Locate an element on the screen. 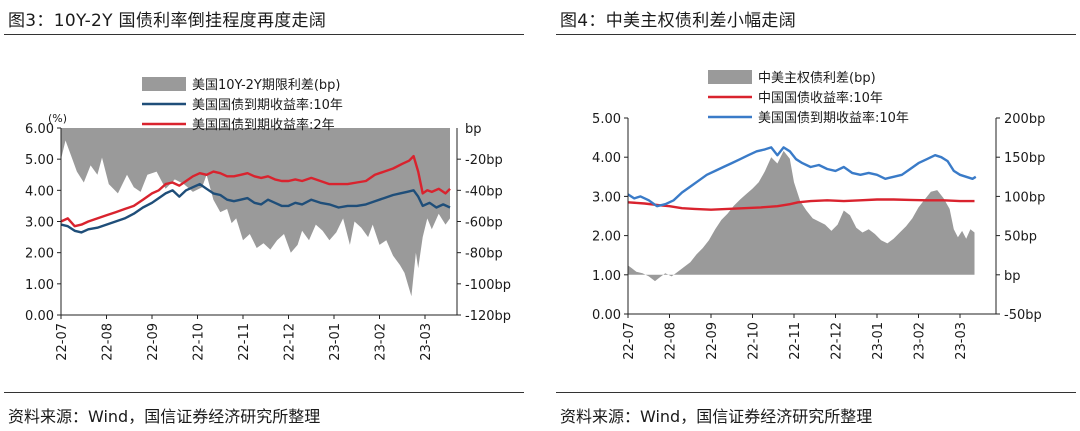 This screenshot has width=1080, height=431. right-tick-label: 150bp is located at coordinates (1024, 158).